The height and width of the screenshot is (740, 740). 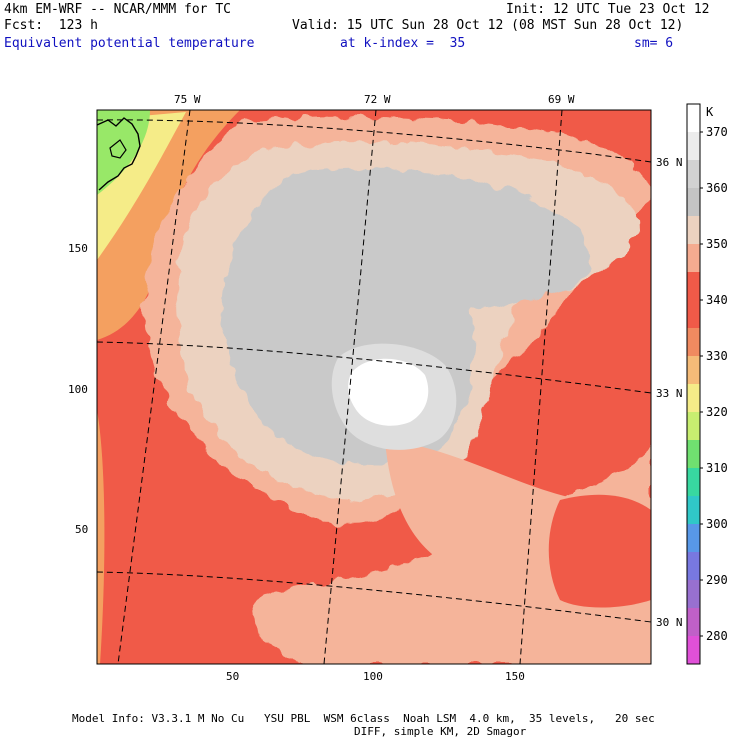 What do you see at coordinates (187, 99) in the screenshot?
I see `lon-label-75w: 75 W` at bounding box center [187, 99].